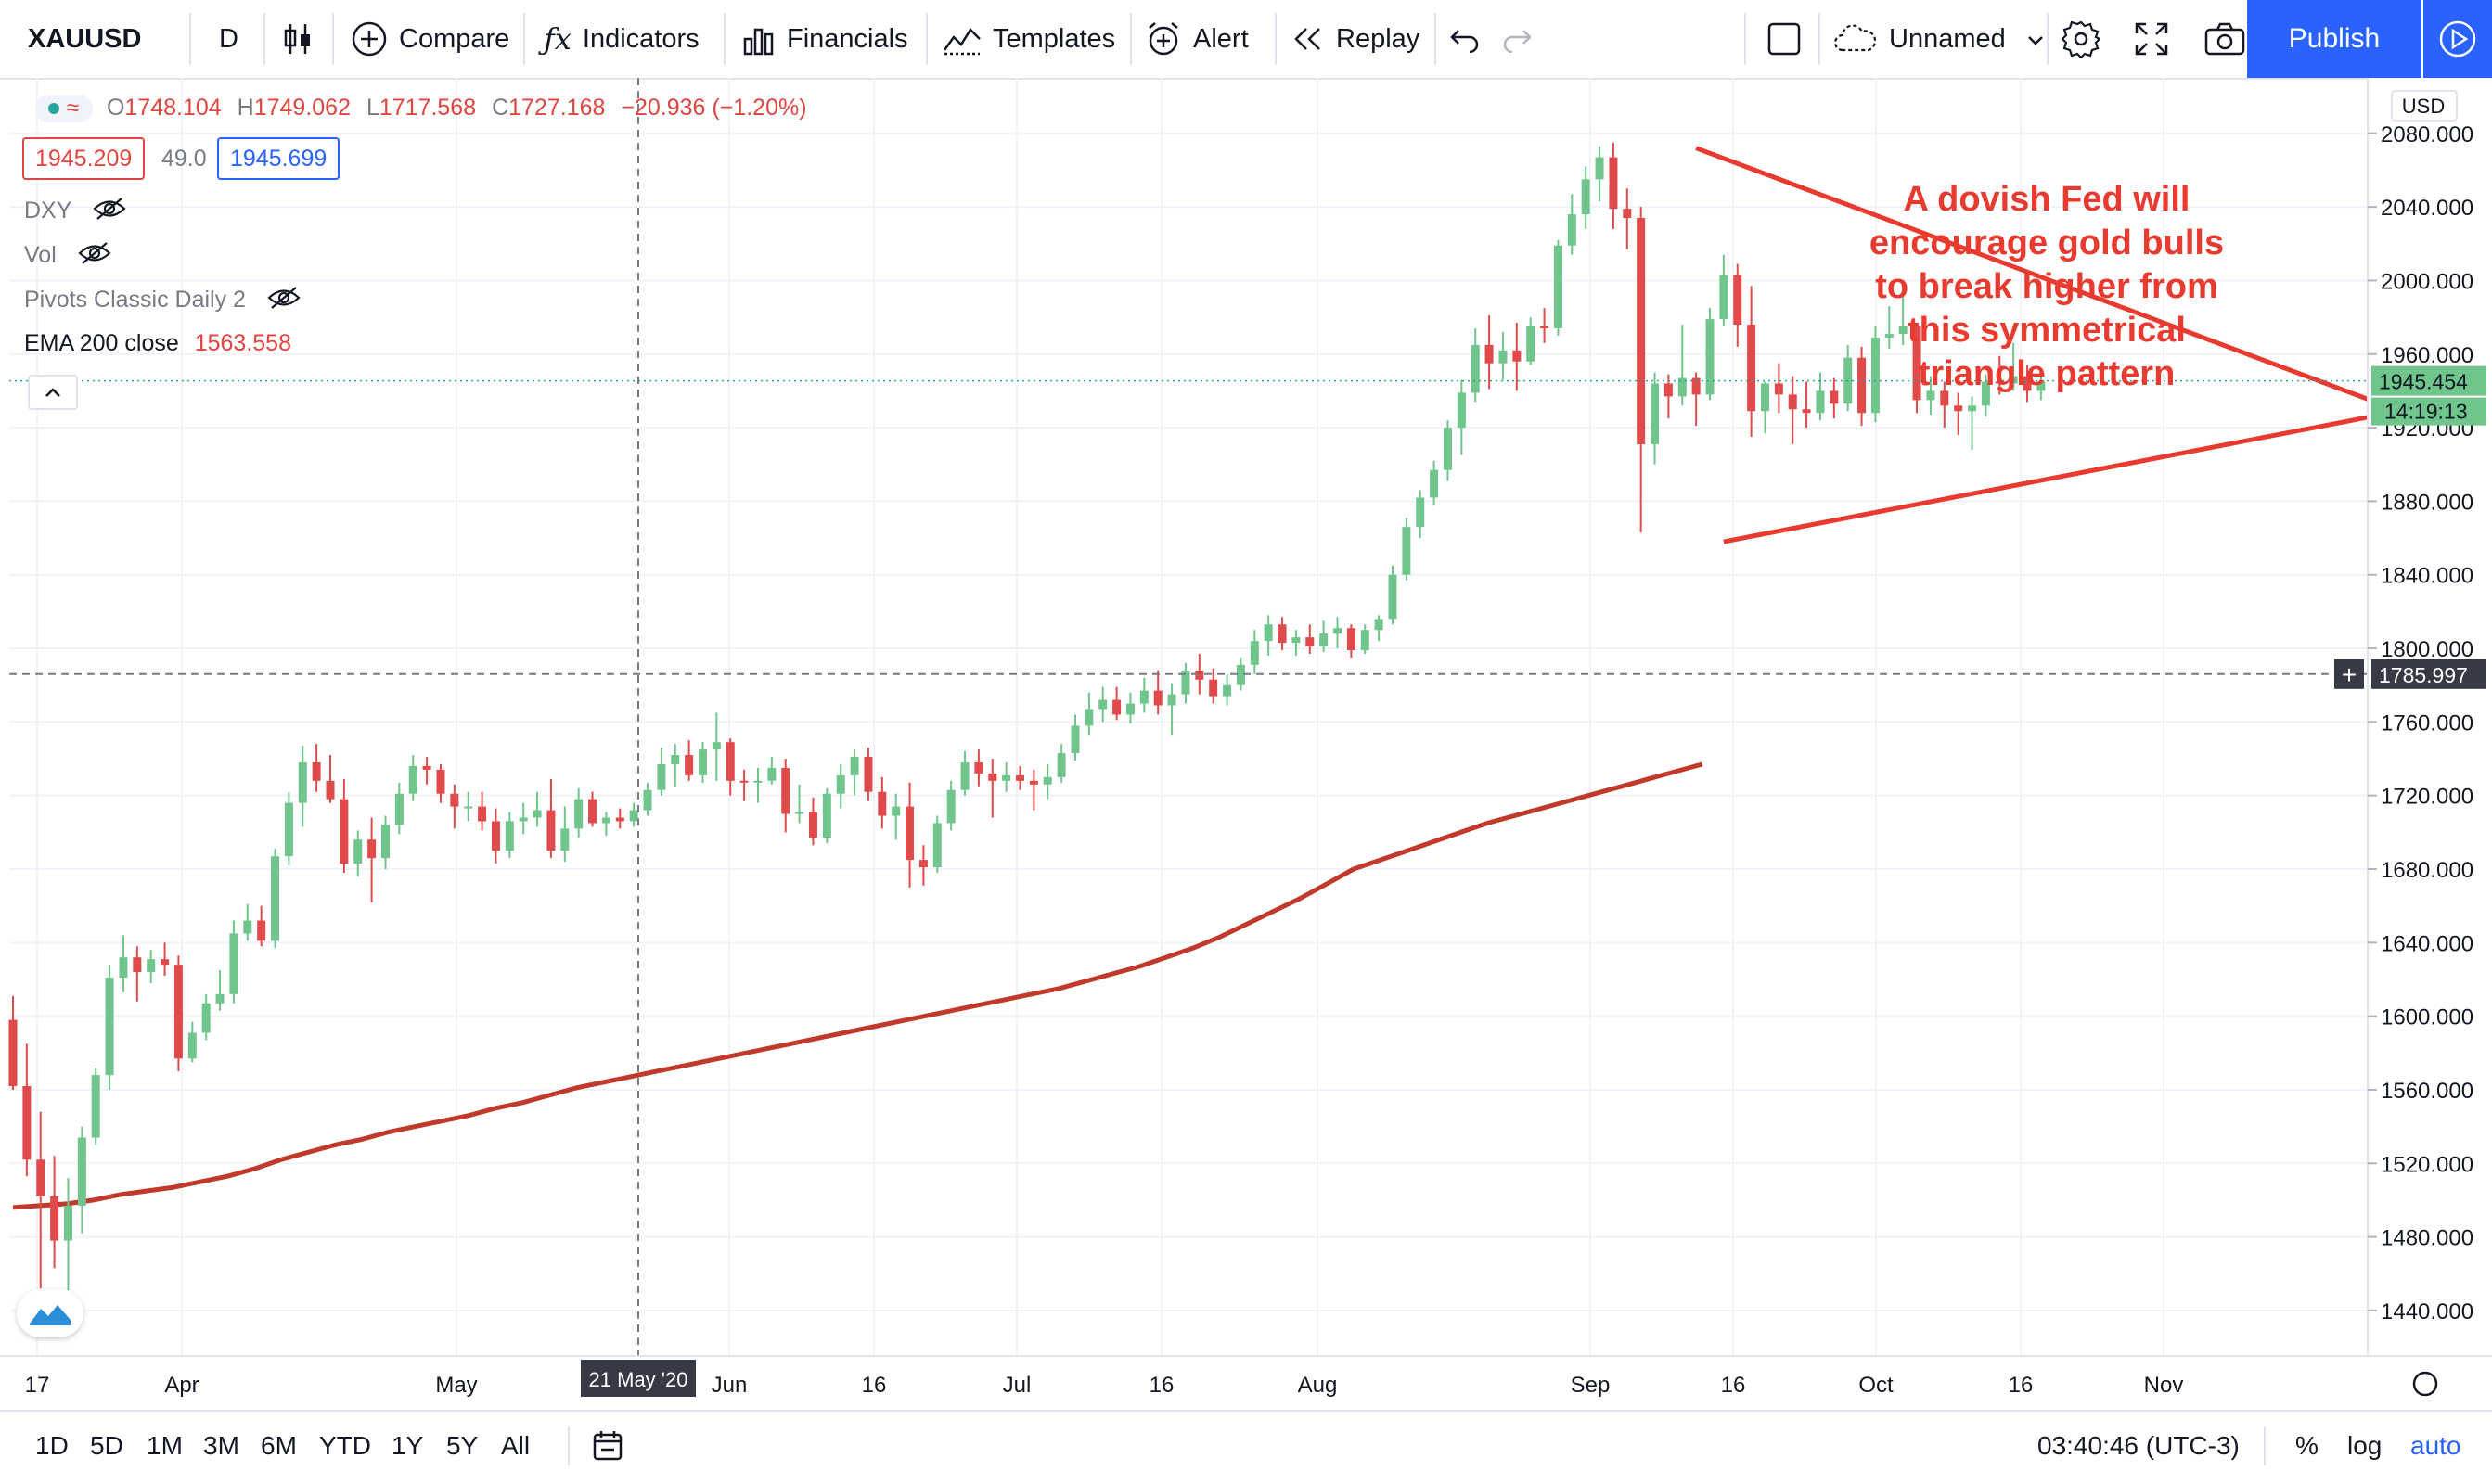  I want to click on chevron-up-icon, so click(52, 392).